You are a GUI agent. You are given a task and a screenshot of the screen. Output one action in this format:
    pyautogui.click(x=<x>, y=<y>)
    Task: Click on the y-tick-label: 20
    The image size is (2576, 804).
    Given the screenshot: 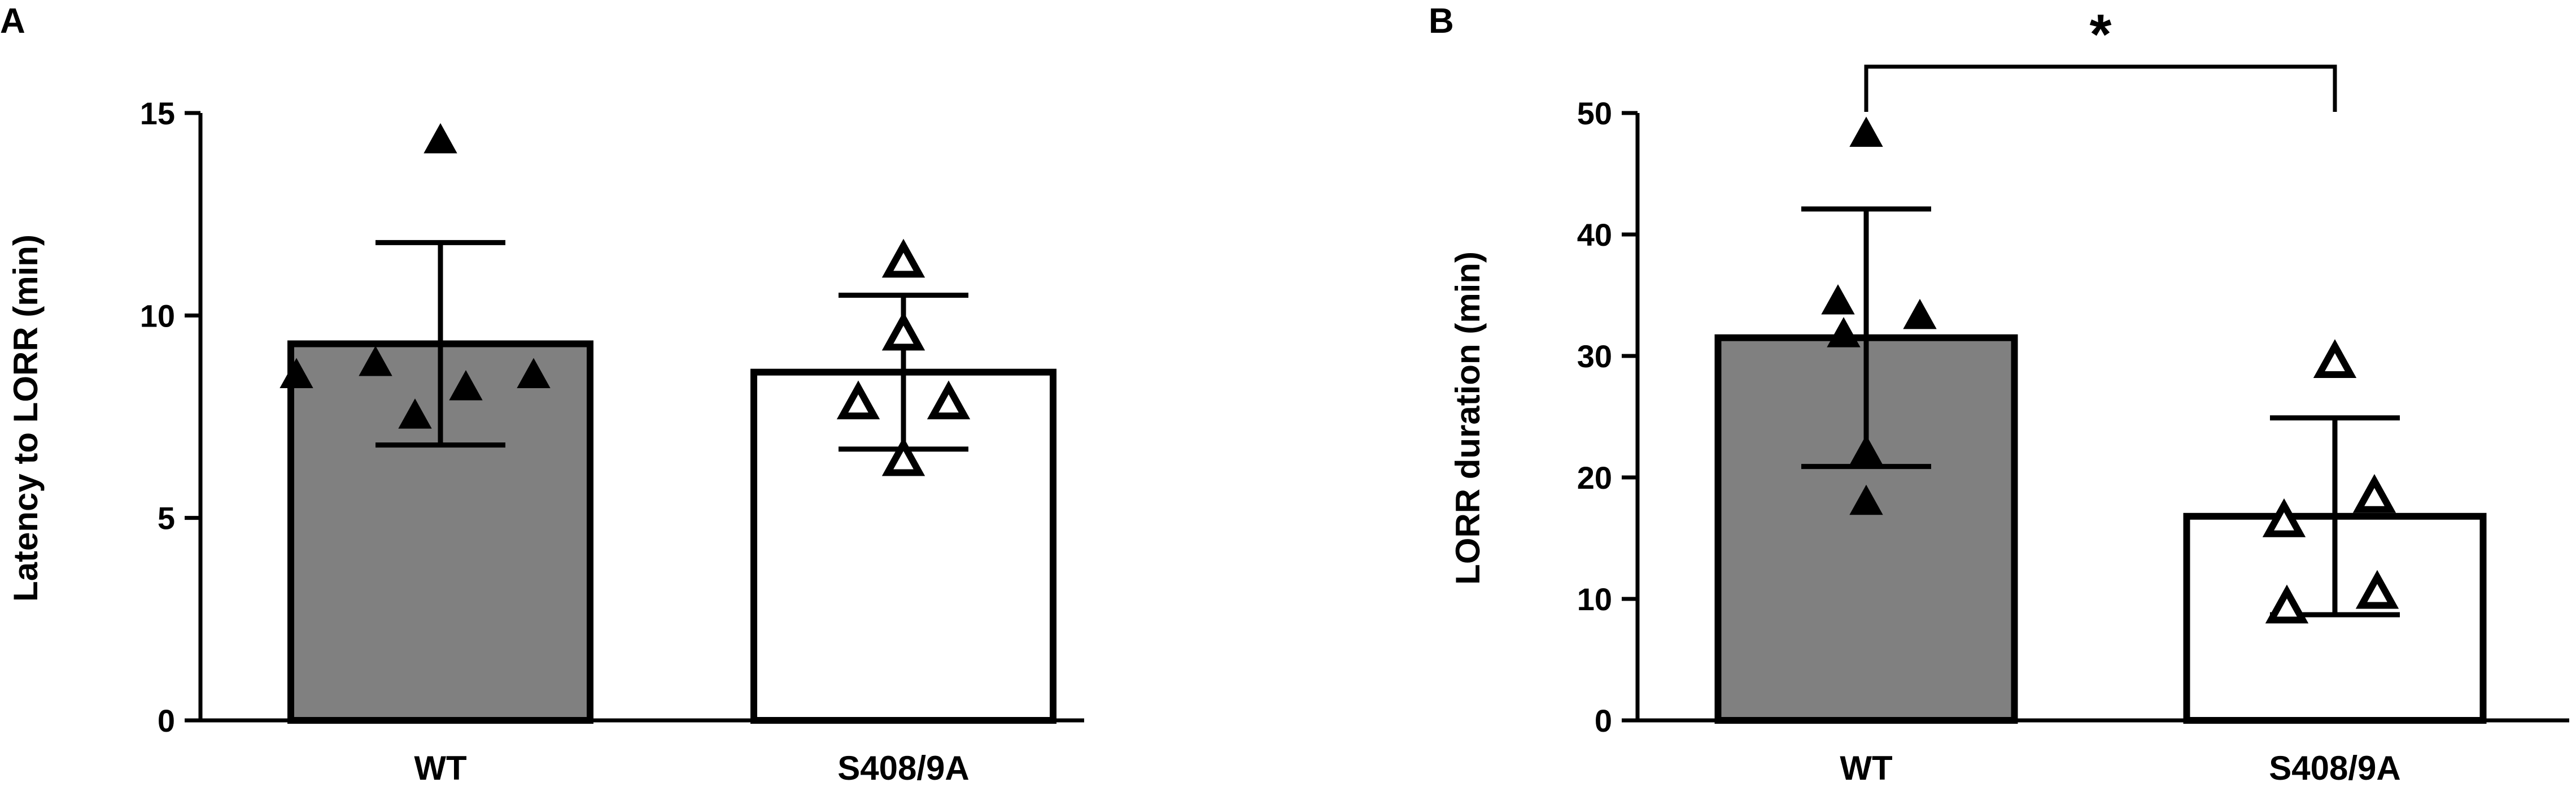 What is the action you would take?
    pyautogui.click(x=1594, y=478)
    